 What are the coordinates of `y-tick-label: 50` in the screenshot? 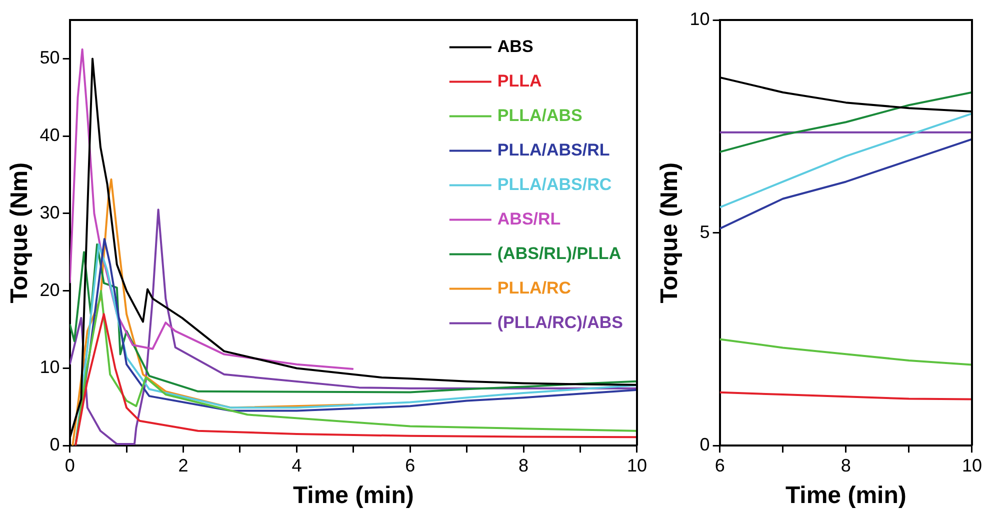 It's located at (50, 58).